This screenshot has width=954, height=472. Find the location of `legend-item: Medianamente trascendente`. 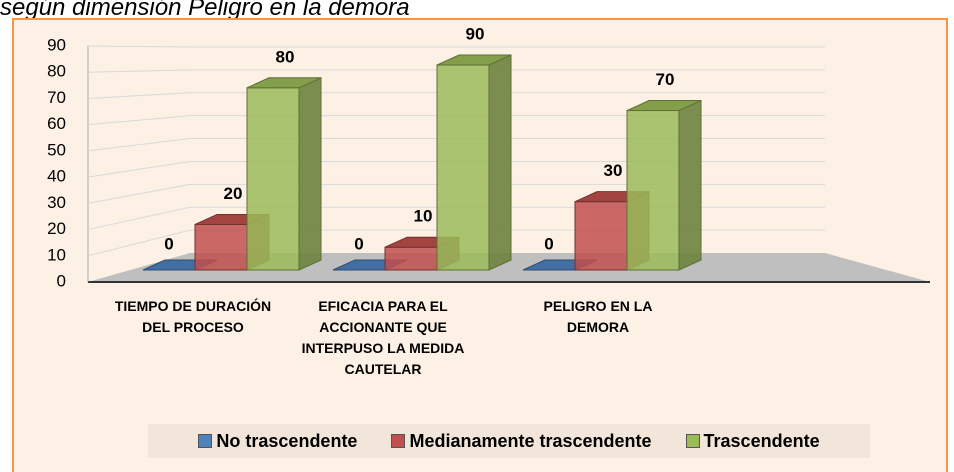

legend-item: Medianamente trascendente is located at coordinates (521, 441).